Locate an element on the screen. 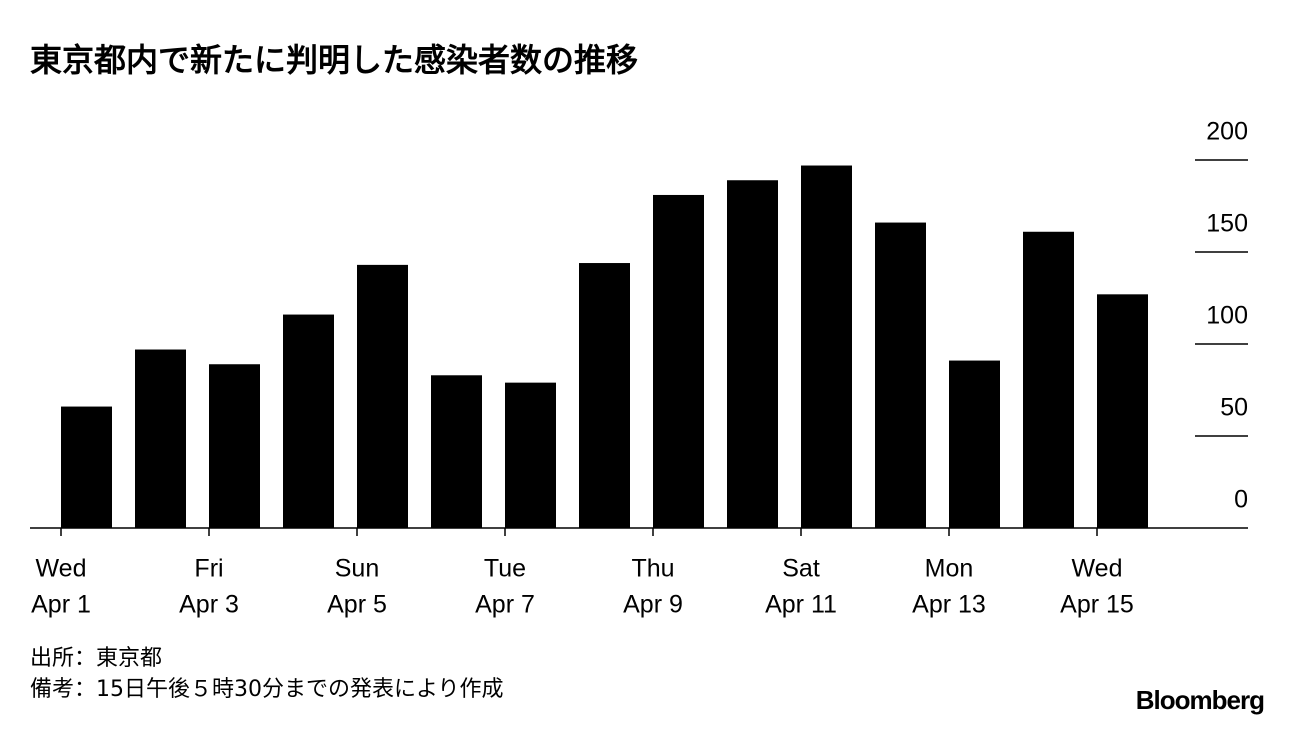 Image resolution: width=1292 pixels, height=732 pixels. x-tick-label: Apr 1 is located at coordinates (61, 605).